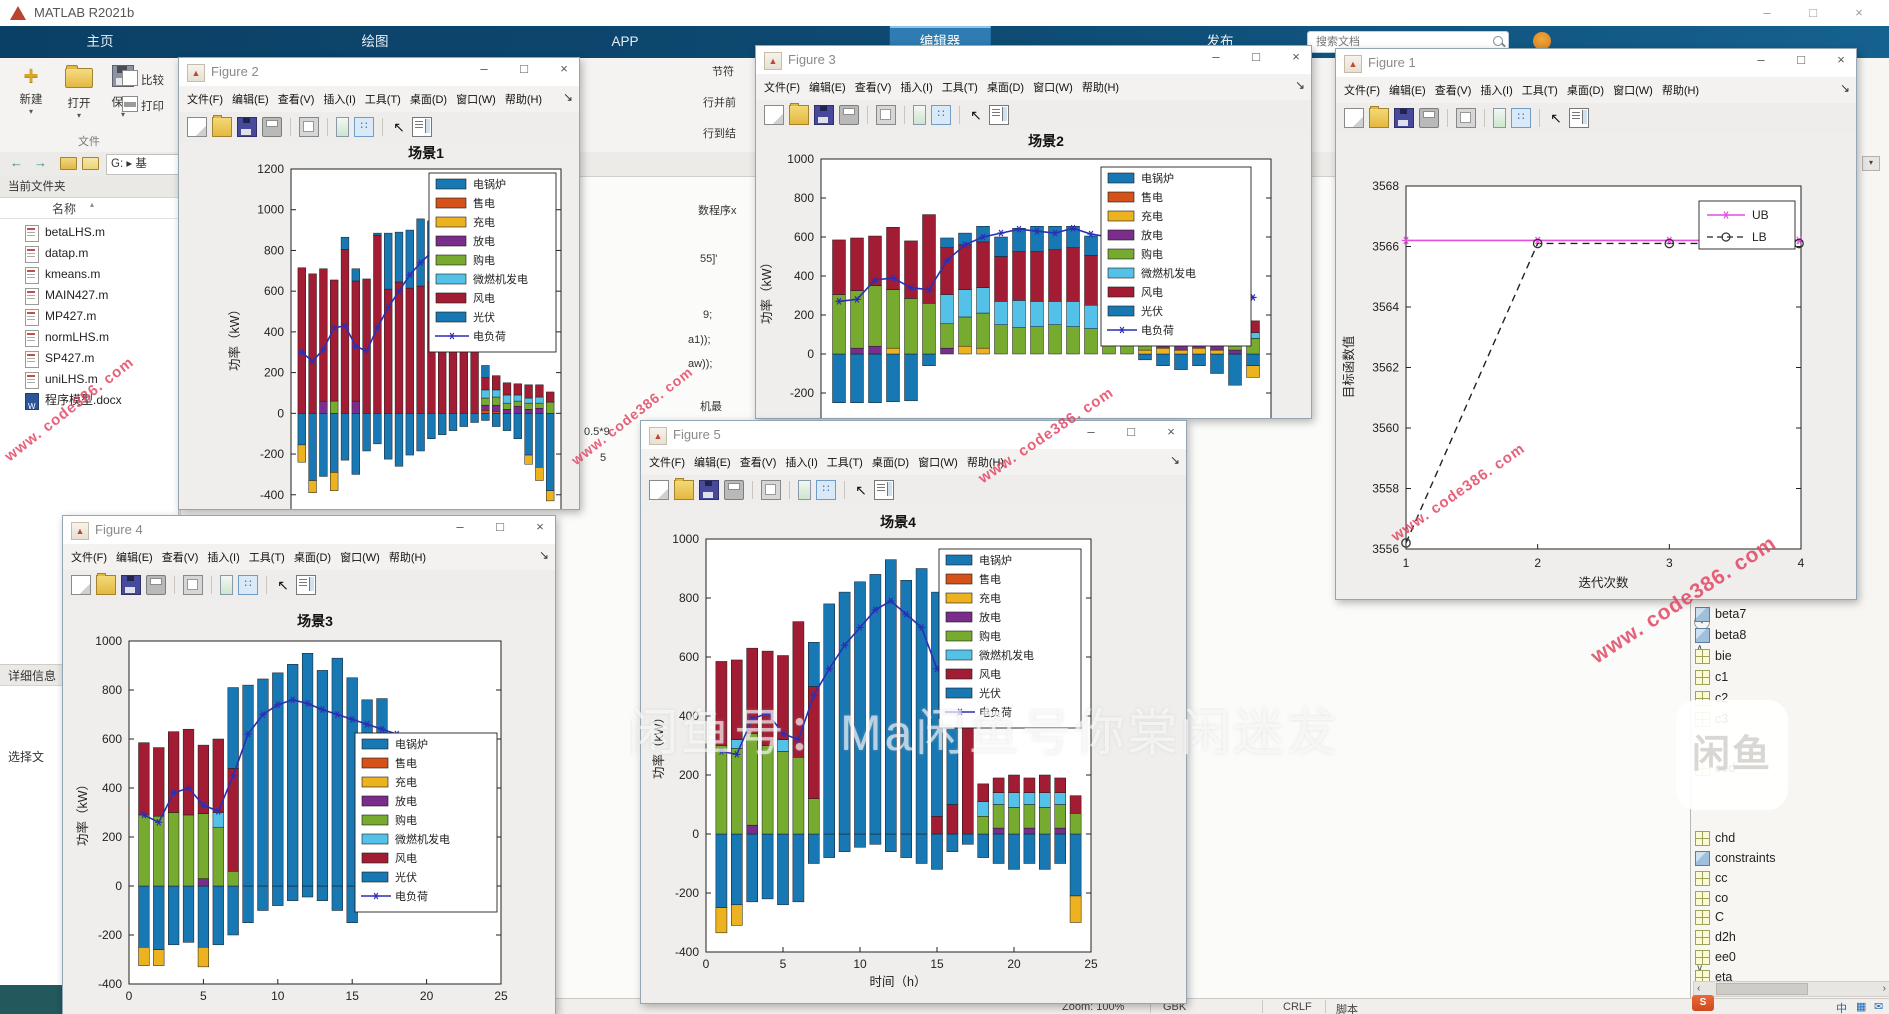 The width and height of the screenshot is (1889, 1014). Describe the element at coordinates (1709, 918) in the screenshot. I see `workspace-variable-C: C` at that location.